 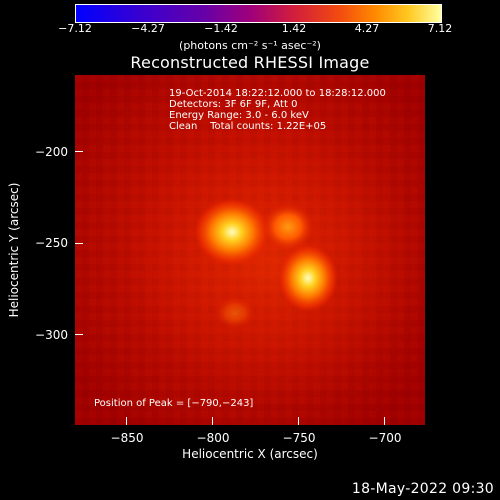 I want to click on x-tick-label: −800, so click(x=213, y=438).